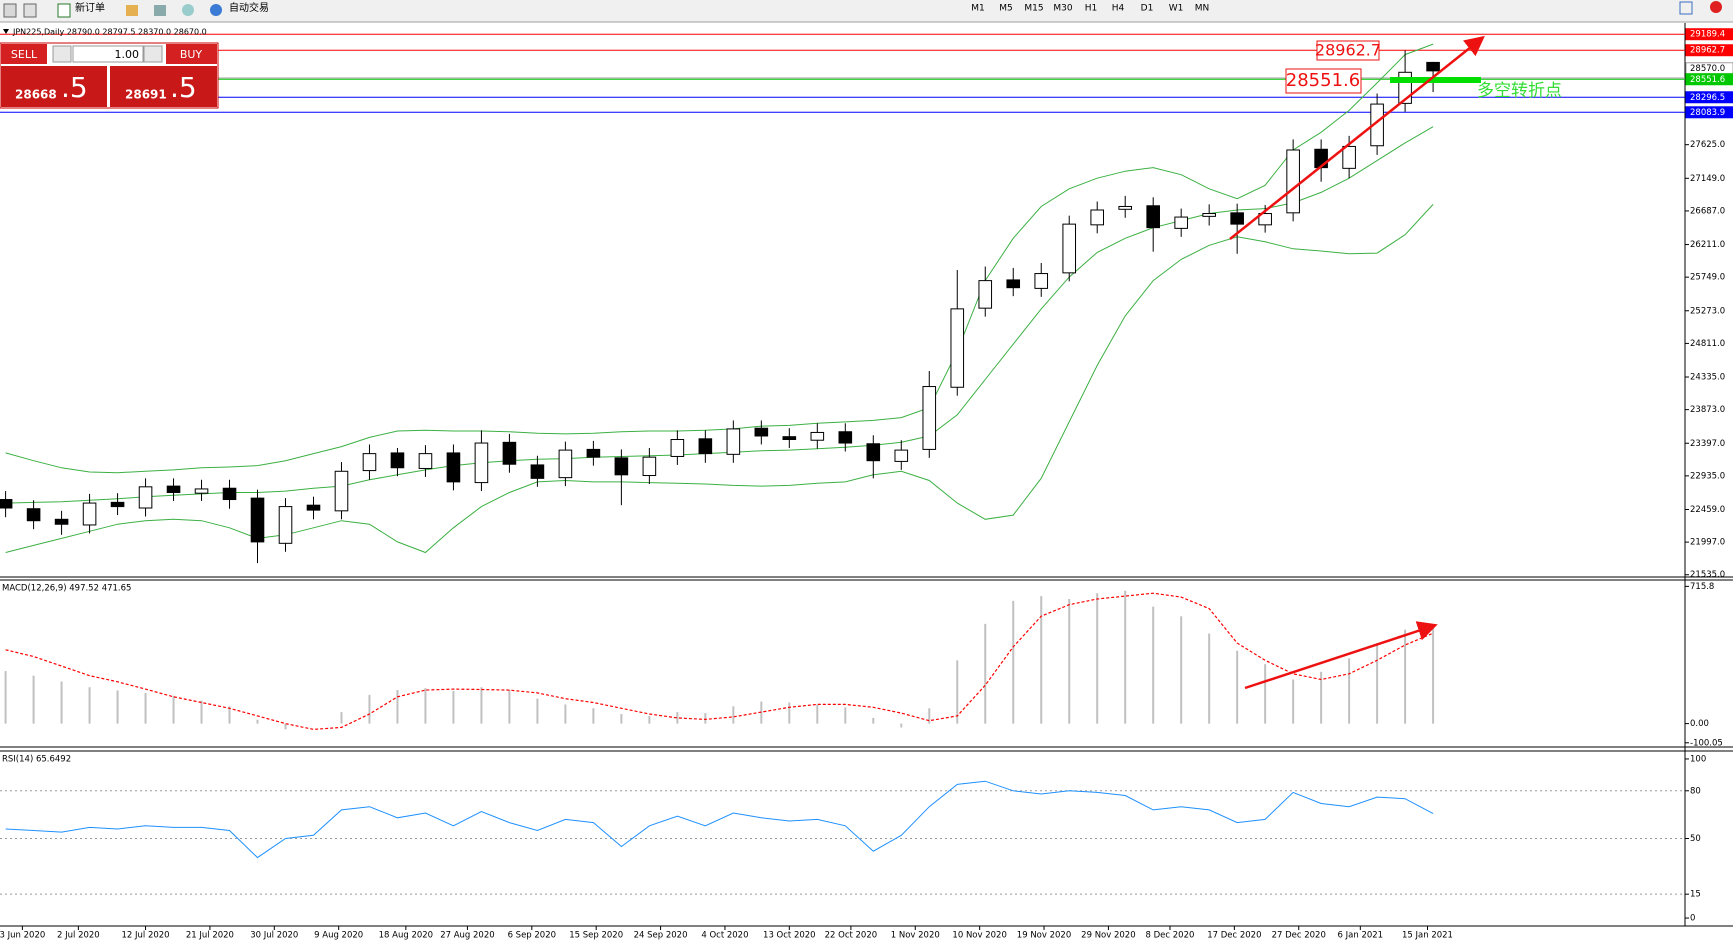  What do you see at coordinates (532, 936) in the screenshot?
I see `x-tick-label: 6 Sep 2020` at bounding box center [532, 936].